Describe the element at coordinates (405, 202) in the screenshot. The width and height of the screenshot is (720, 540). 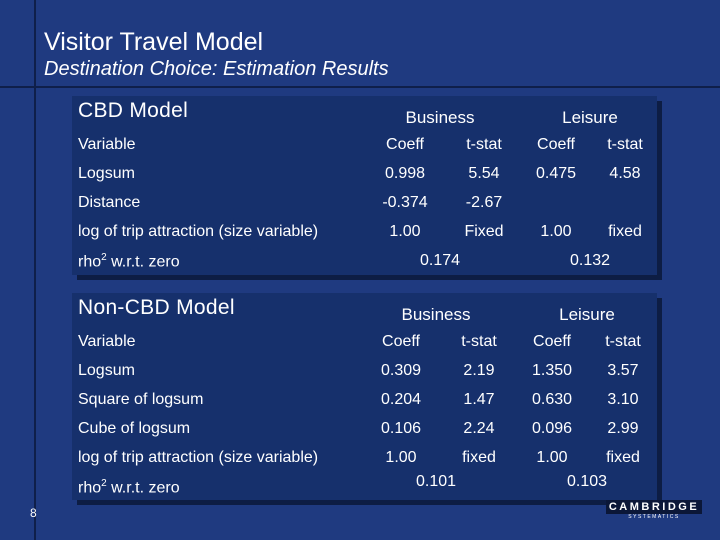
I see `cbd-row-business-coeff: -0.374` at that location.